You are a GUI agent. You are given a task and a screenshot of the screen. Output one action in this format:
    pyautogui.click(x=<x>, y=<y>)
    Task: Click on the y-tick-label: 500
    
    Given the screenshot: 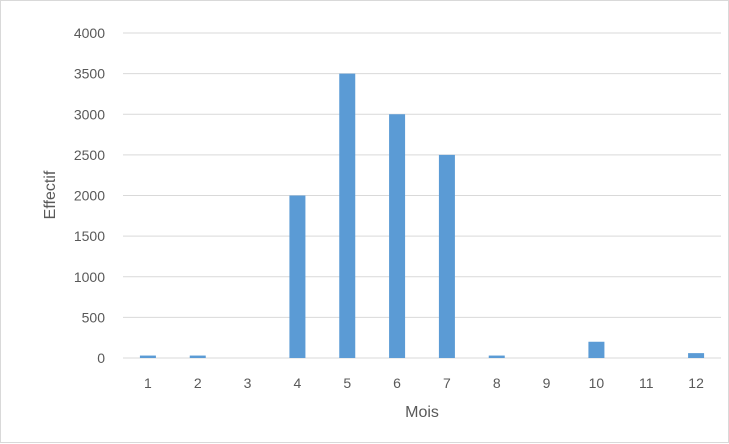 What is the action you would take?
    pyautogui.click(x=94, y=317)
    